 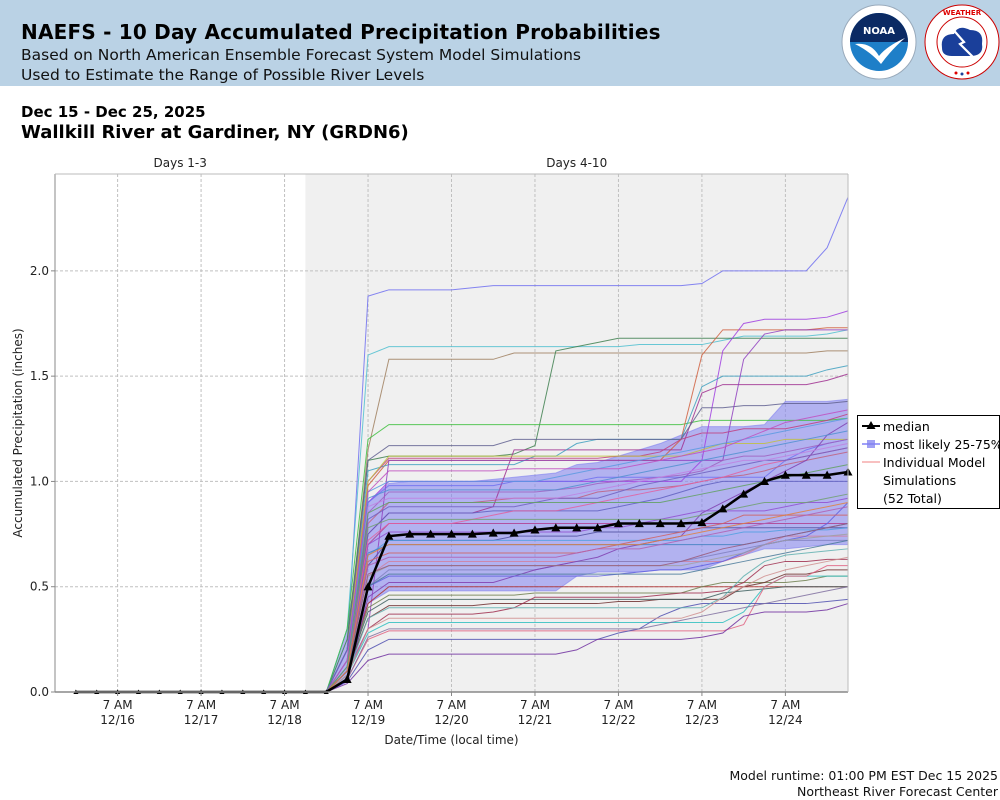 What do you see at coordinates (39, 376) in the screenshot?
I see `y-tick-label: 1.5` at bounding box center [39, 376].